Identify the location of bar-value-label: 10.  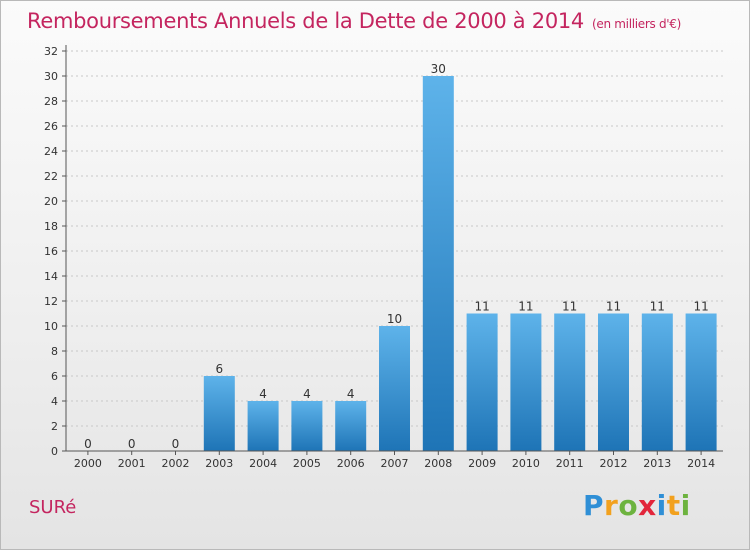
(394, 319).